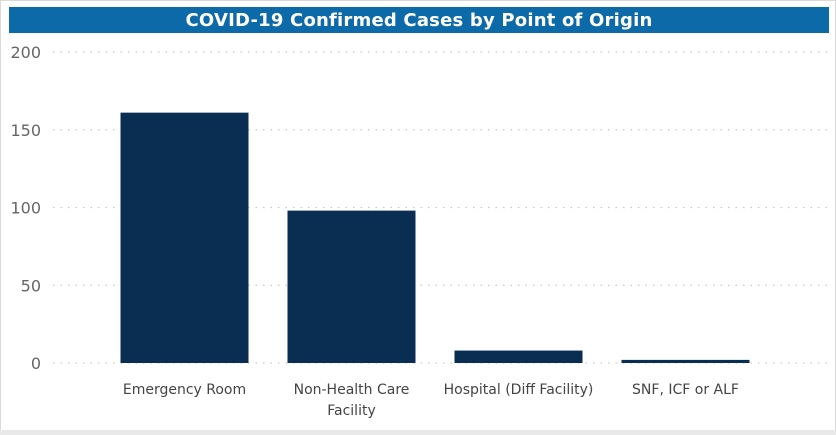  I want to click on x-category-label: Emergency Room, so click(184, 390).